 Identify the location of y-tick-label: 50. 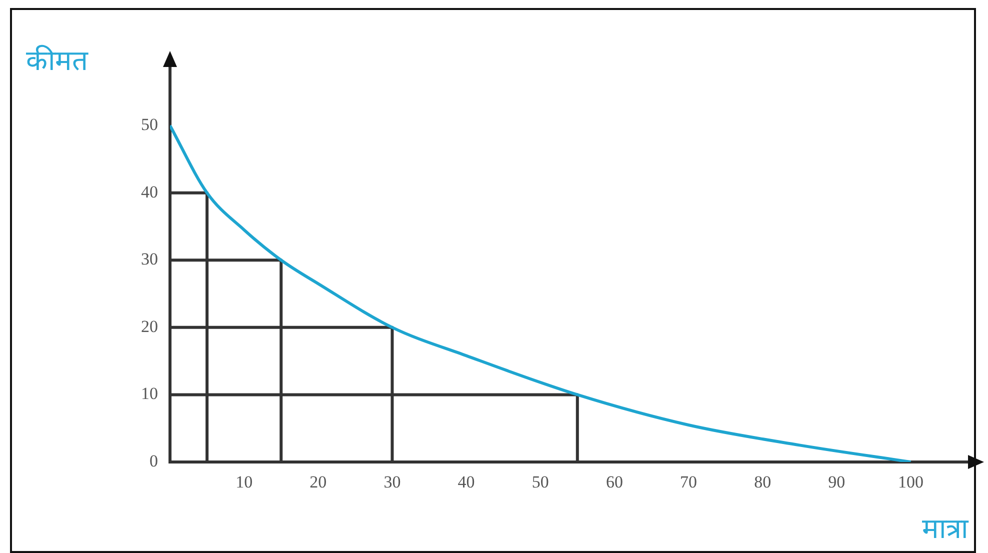
(149, 124).